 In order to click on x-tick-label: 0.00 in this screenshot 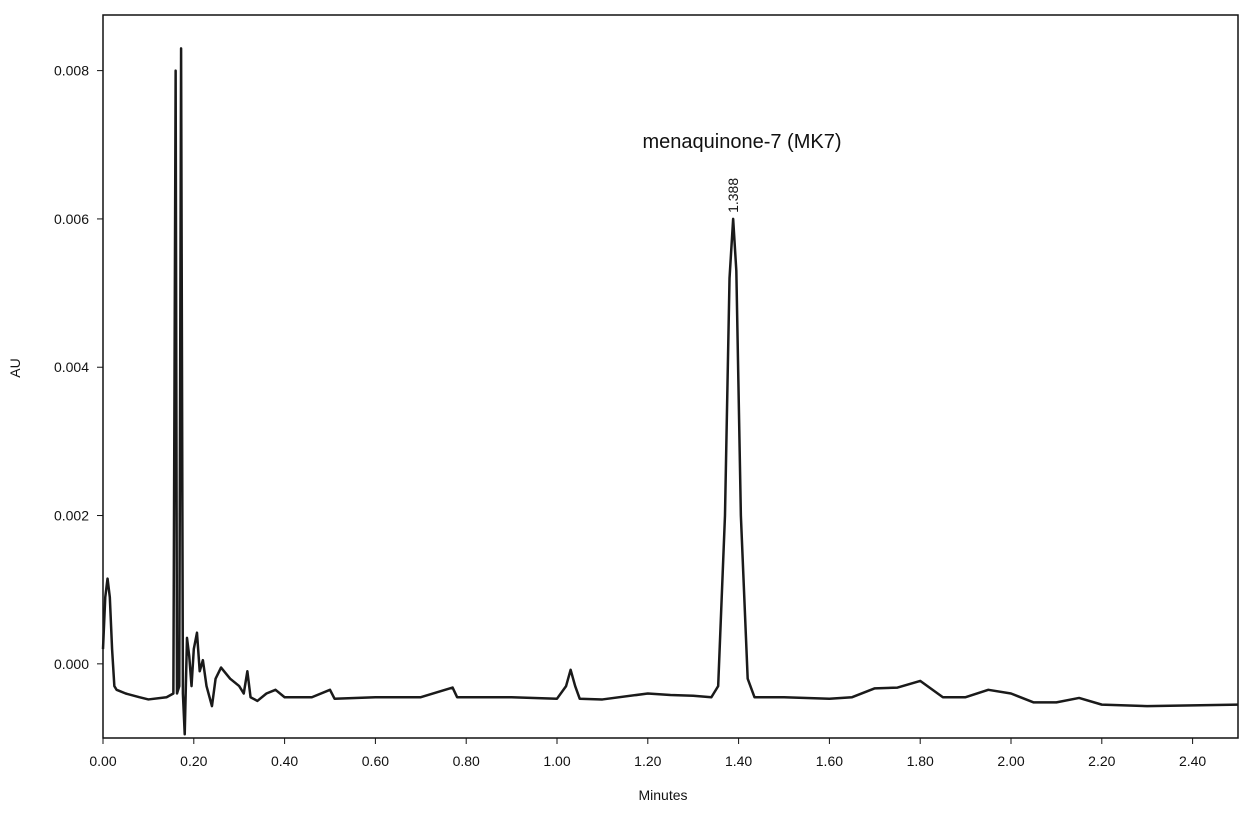, I will do `click(102, 761)`.